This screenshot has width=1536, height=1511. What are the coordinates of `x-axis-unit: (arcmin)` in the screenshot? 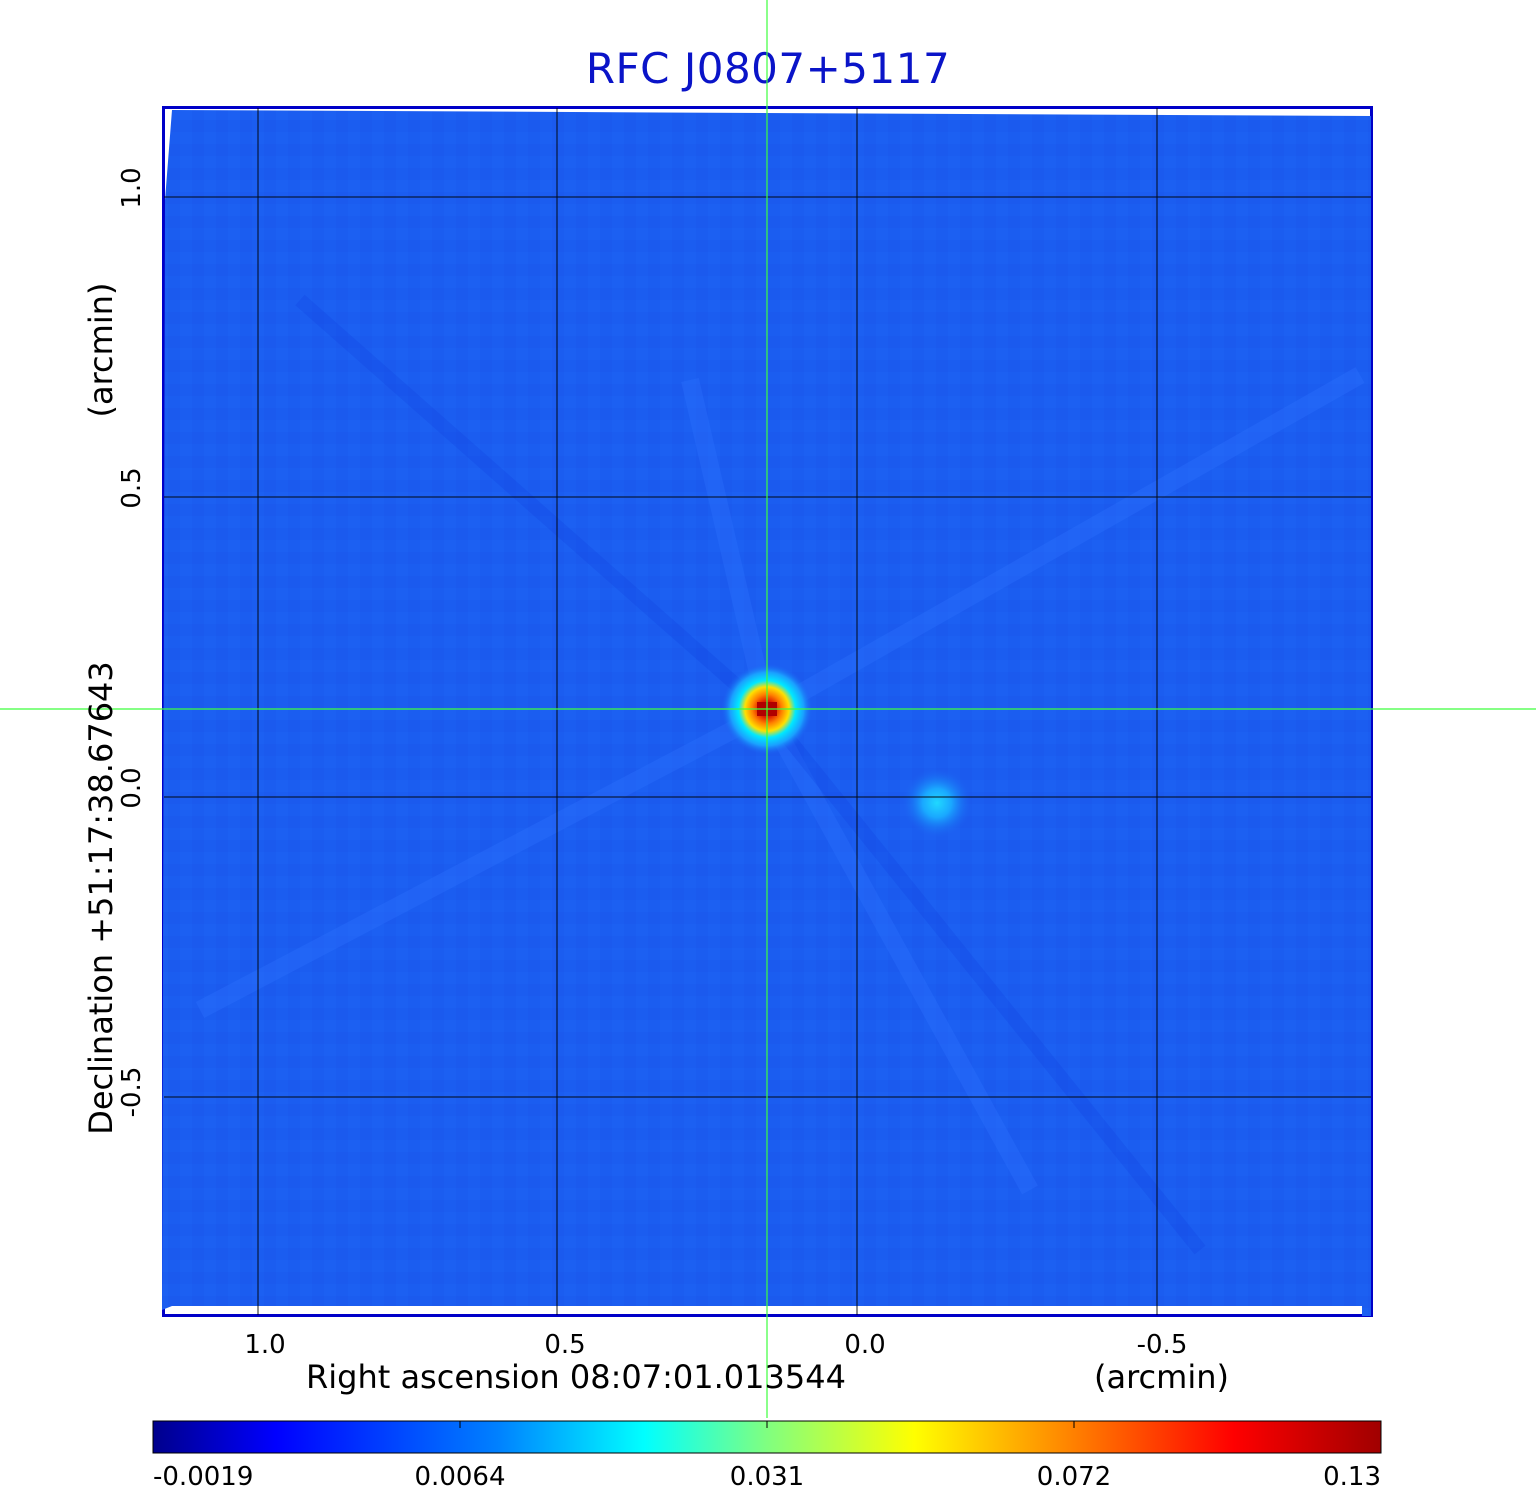 It's located at (1161, 1377).